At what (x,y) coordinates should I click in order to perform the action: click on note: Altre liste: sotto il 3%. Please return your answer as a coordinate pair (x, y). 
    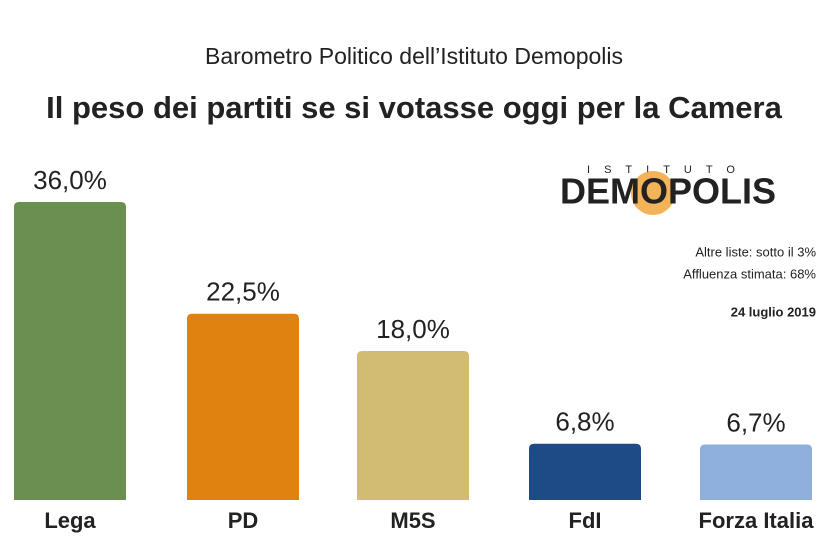
    Looking at the image, I should click on (755, 251).